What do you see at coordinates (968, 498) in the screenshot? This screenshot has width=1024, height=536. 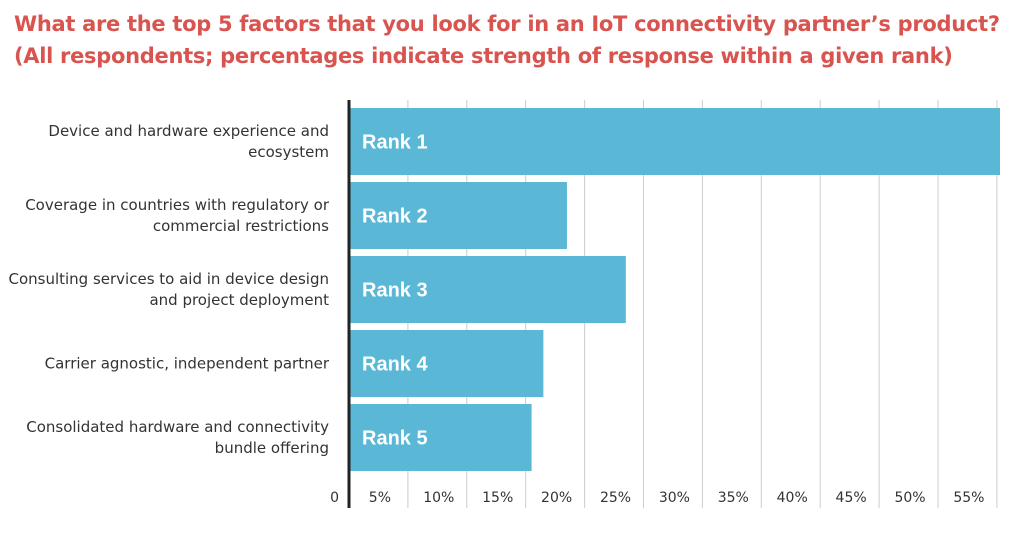 I see `x-tick-label: 55%` at bounding box center [968, 498].